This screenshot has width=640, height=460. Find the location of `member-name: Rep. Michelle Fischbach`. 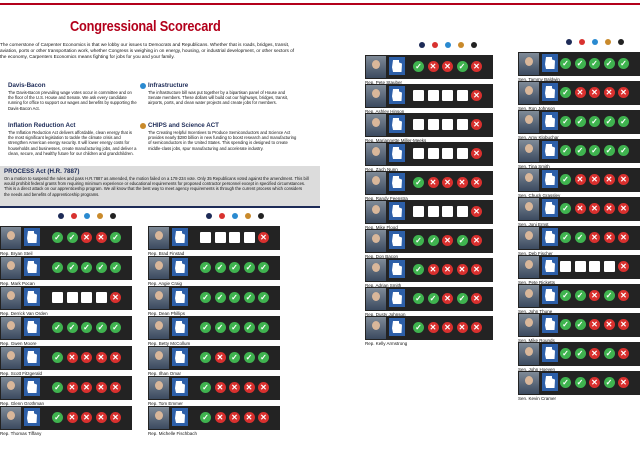

member-name: Rep. Michelle Fischbach is located at coordinates (173, 433).